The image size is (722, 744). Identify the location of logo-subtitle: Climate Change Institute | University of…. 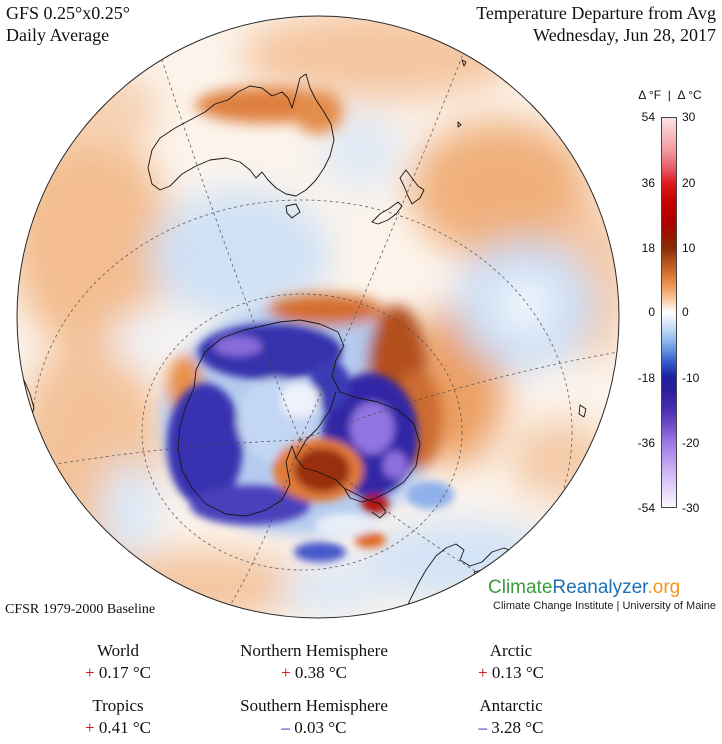
(604, 606).